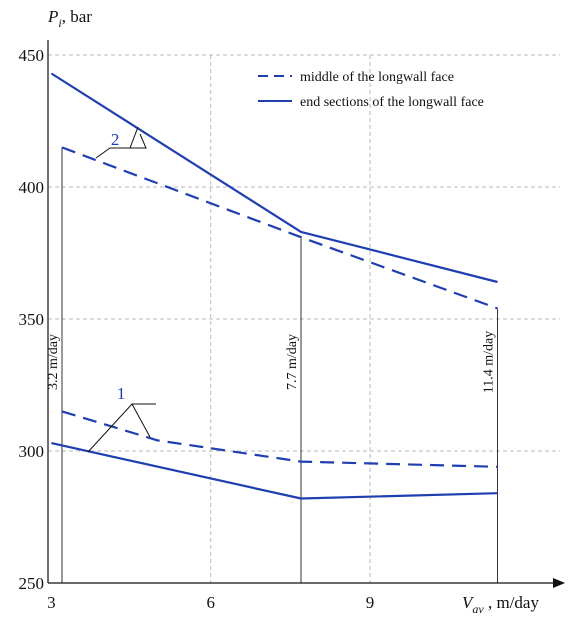 This screenshot has height=617, width=571. What do you see at coordinates (121, 393) in the screenshot?
I see `curve-label-1: 1` at bounding box center [121, 393].